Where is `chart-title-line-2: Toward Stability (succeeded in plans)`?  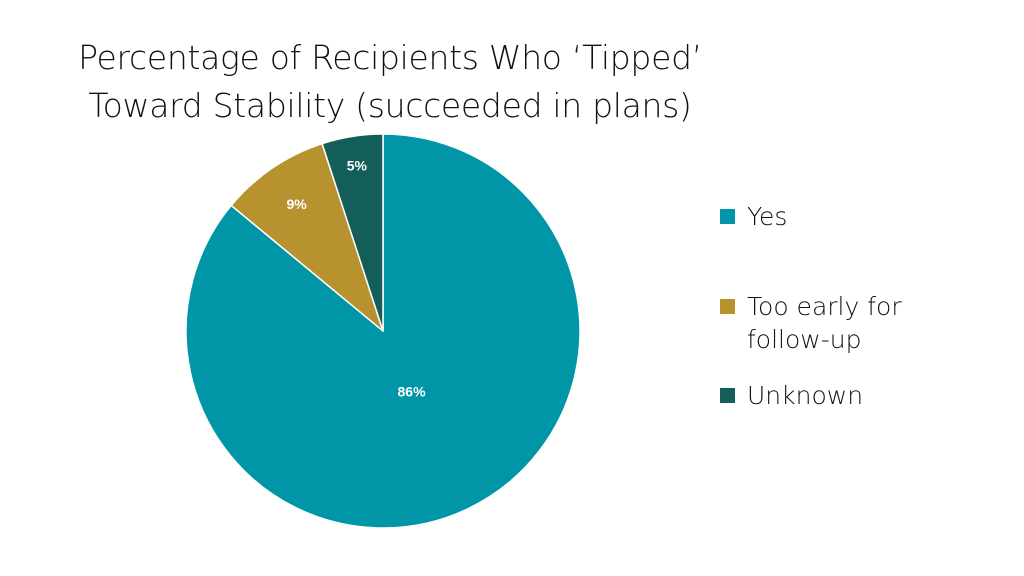
chart-title-line-2: Toward Stability (succeeded in plans) is located at coordinates (390, 105).